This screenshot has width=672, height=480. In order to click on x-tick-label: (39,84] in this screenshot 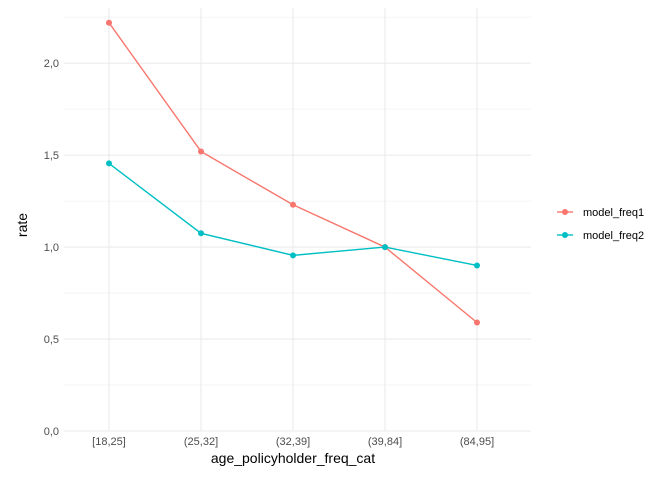, I will do `click(385, 442)`.